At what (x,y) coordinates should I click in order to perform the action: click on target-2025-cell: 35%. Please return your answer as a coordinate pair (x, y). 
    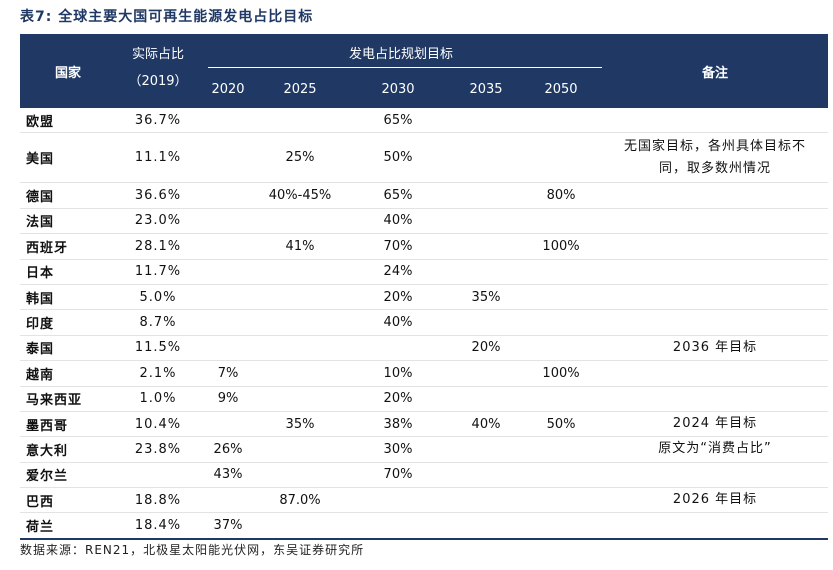
    Looking at the image, I should click on (300, 424).